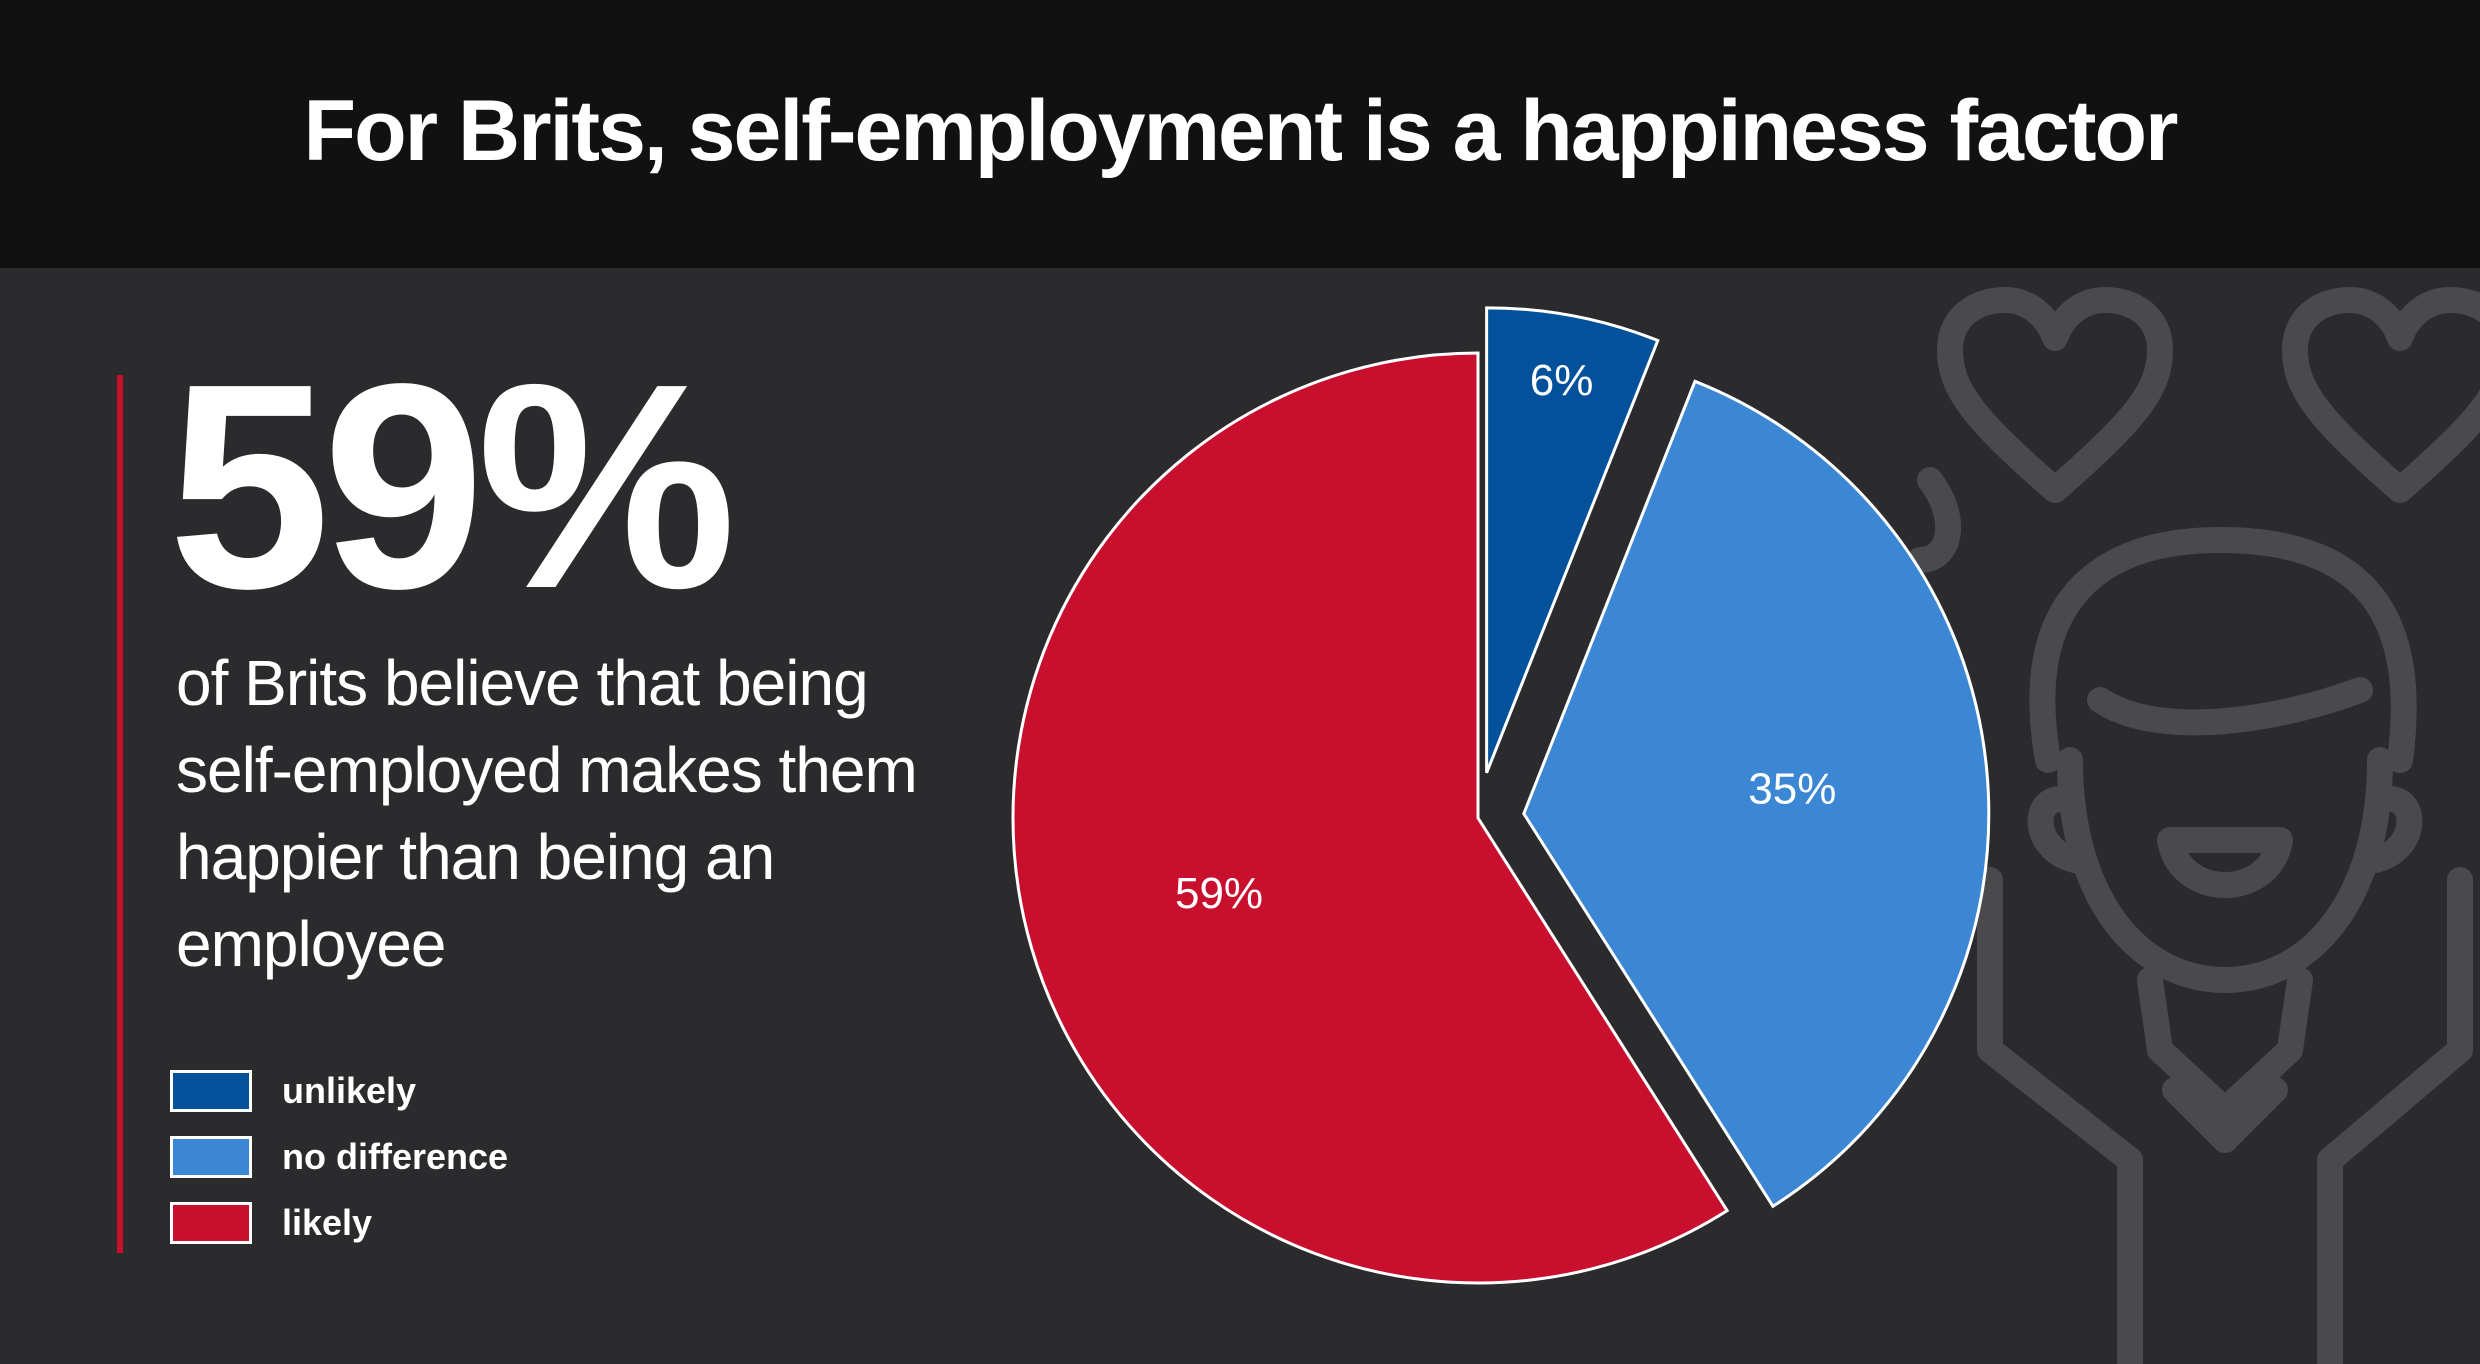 The height and width of the screenshot is (1364, 2480). I want to click on legend-label-unlikely: unlikely, so click(349, 1090).